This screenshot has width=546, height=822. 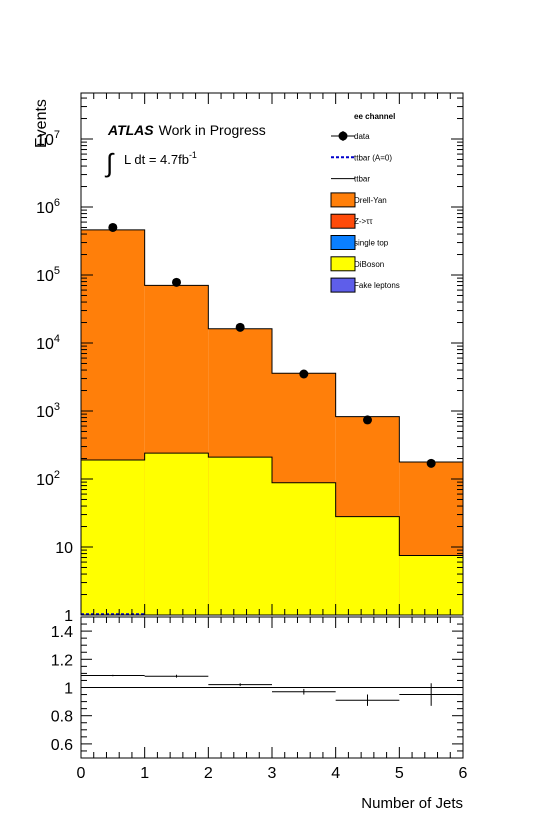 What do you see at coordinates (463, 773) in the screenshot?
I see `x-tick-label: 6` at bounding box center [463, 773].